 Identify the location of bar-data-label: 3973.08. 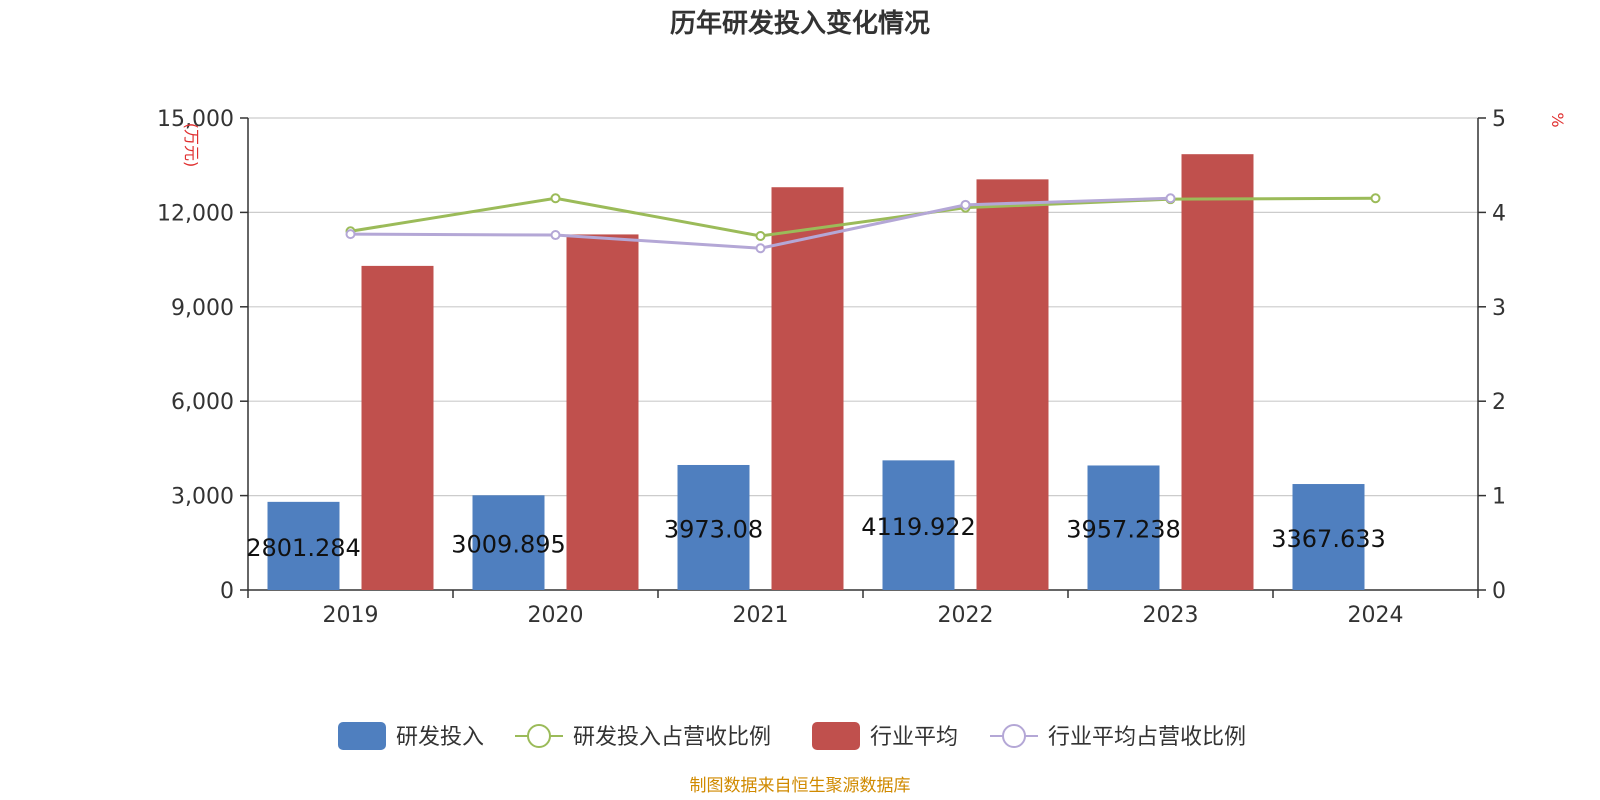
(713, 529).